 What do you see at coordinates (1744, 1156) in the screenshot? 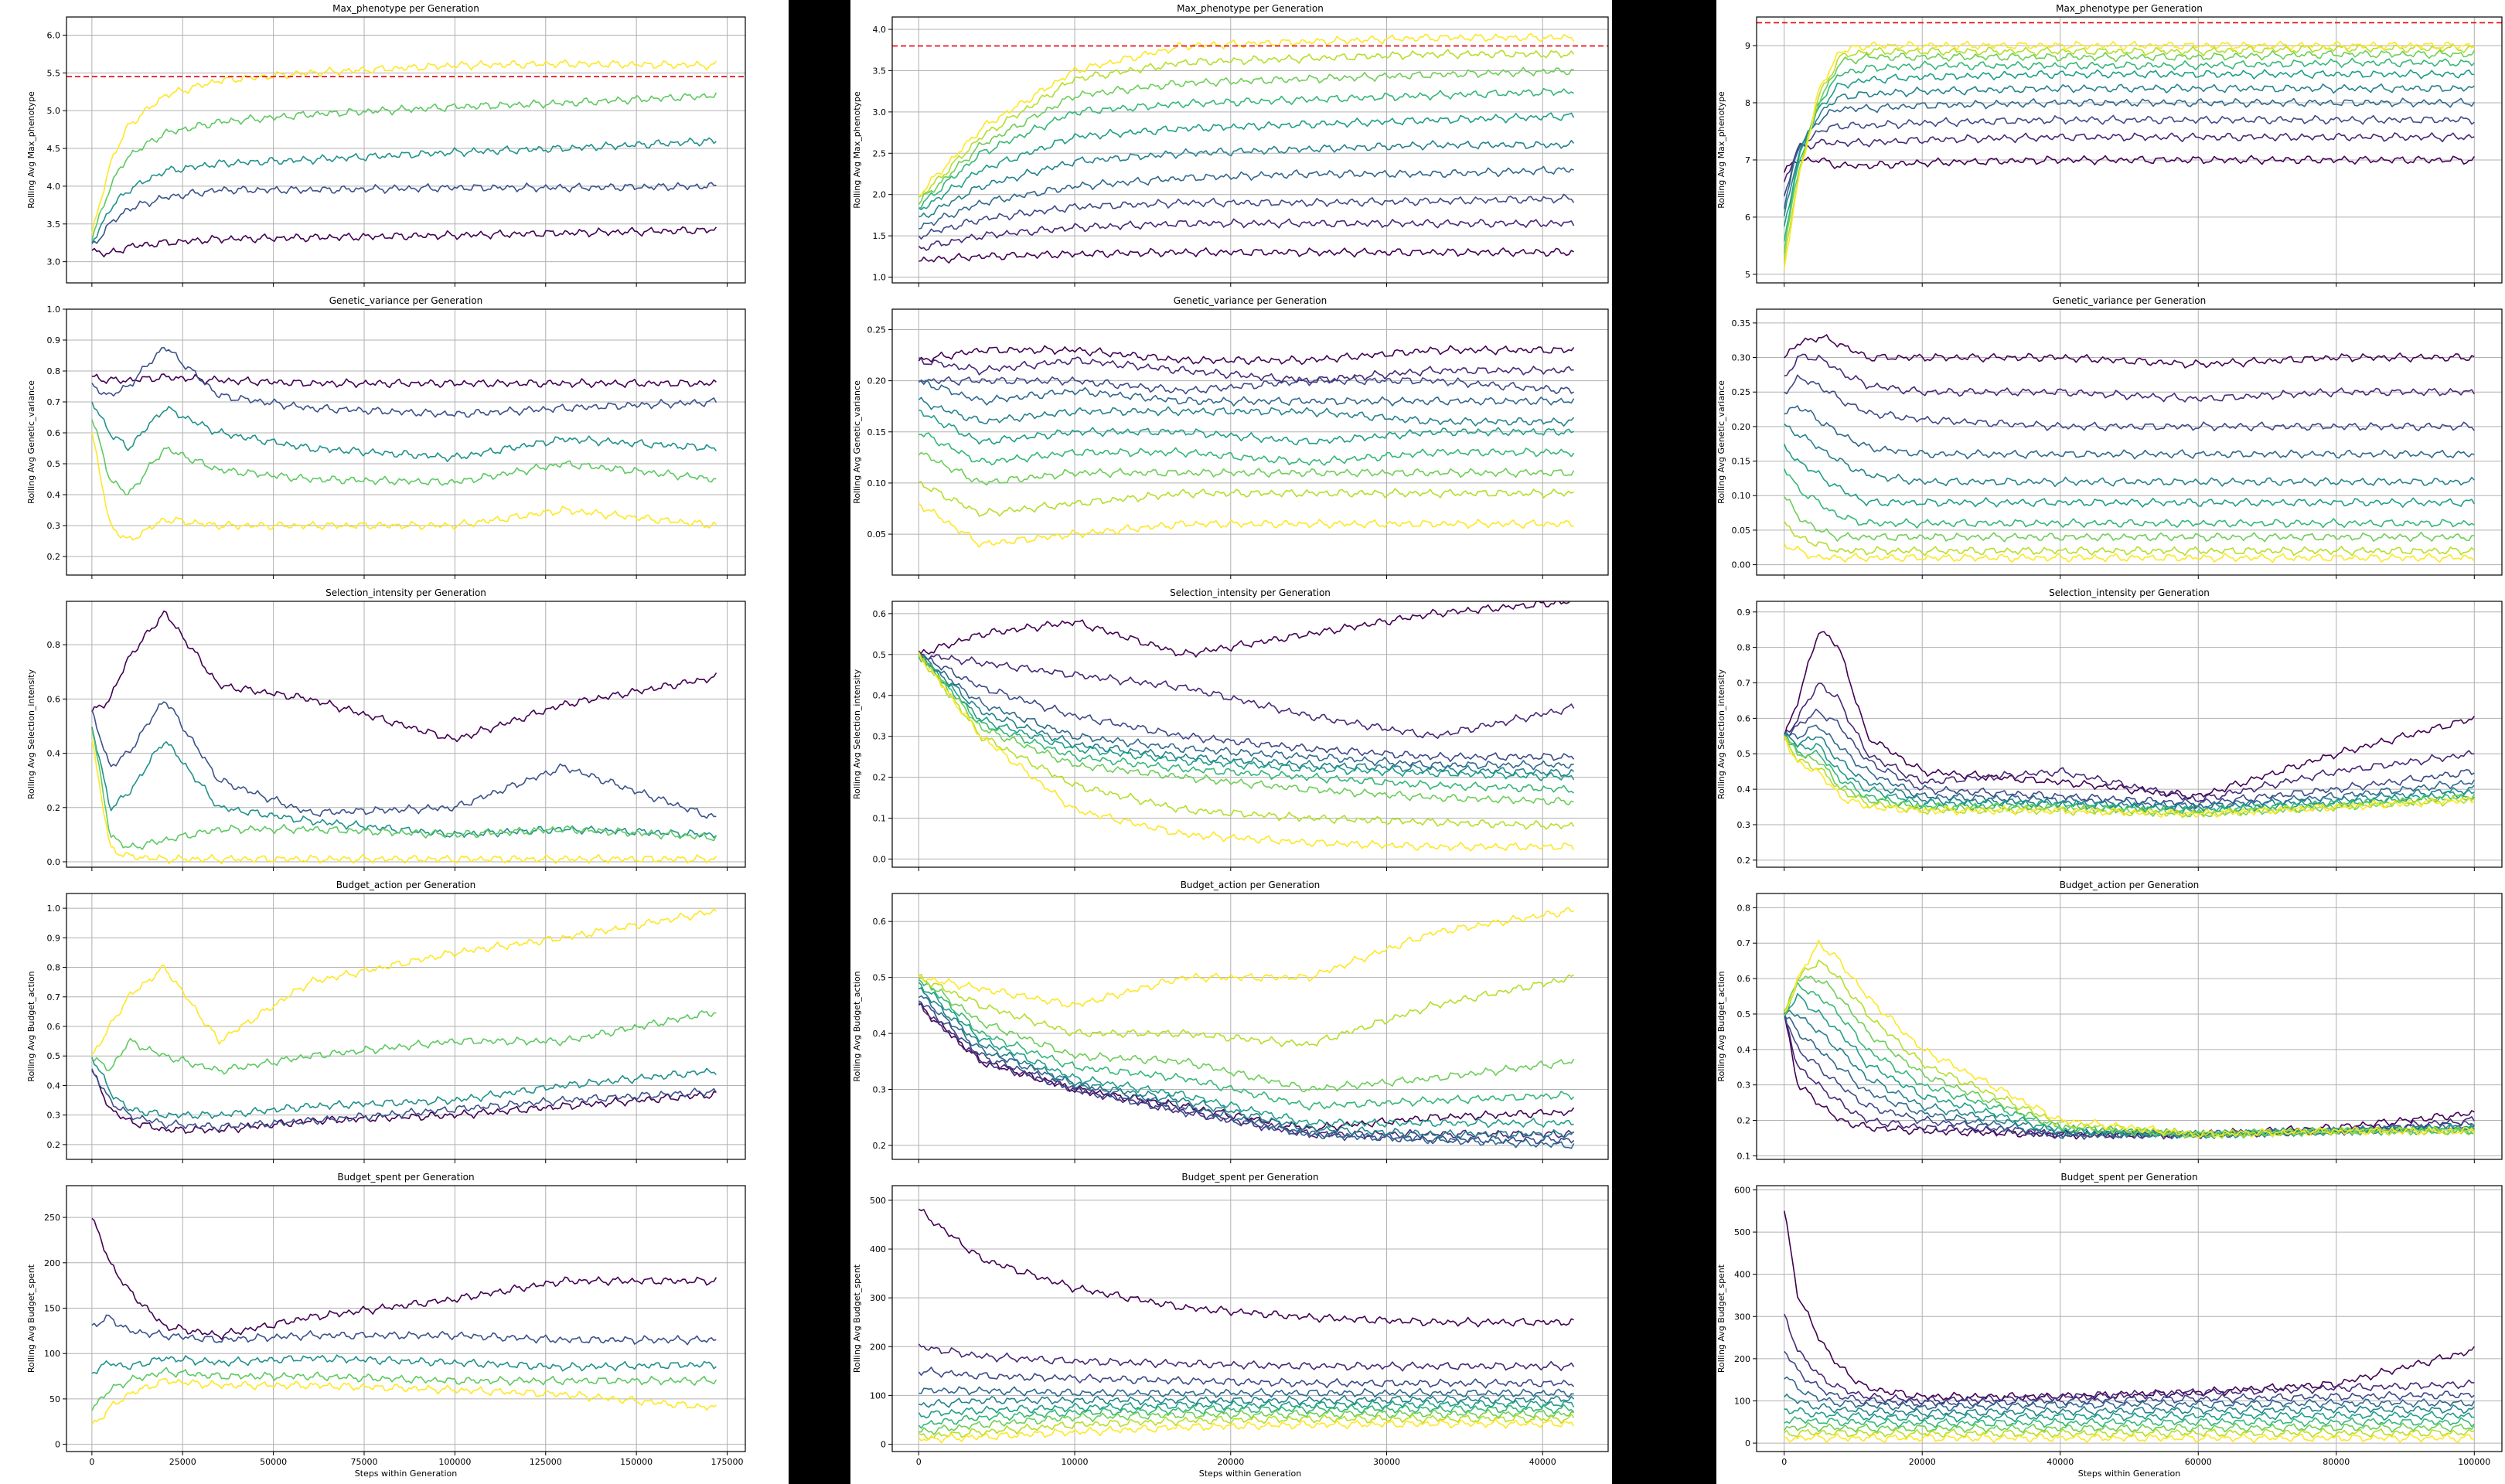
I see `y-tick-label: 0.1` at bounding box center [1744, 1156].